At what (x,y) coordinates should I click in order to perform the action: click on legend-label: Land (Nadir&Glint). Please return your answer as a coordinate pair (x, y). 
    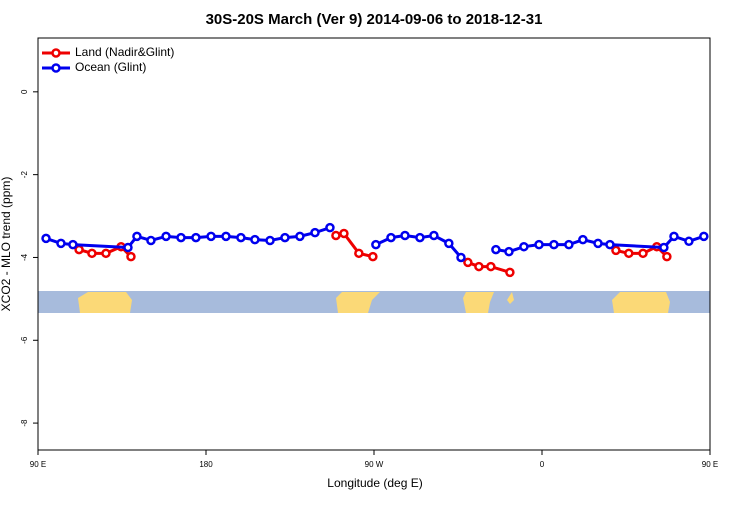
    Looking at the image, I should click on (124, 52).